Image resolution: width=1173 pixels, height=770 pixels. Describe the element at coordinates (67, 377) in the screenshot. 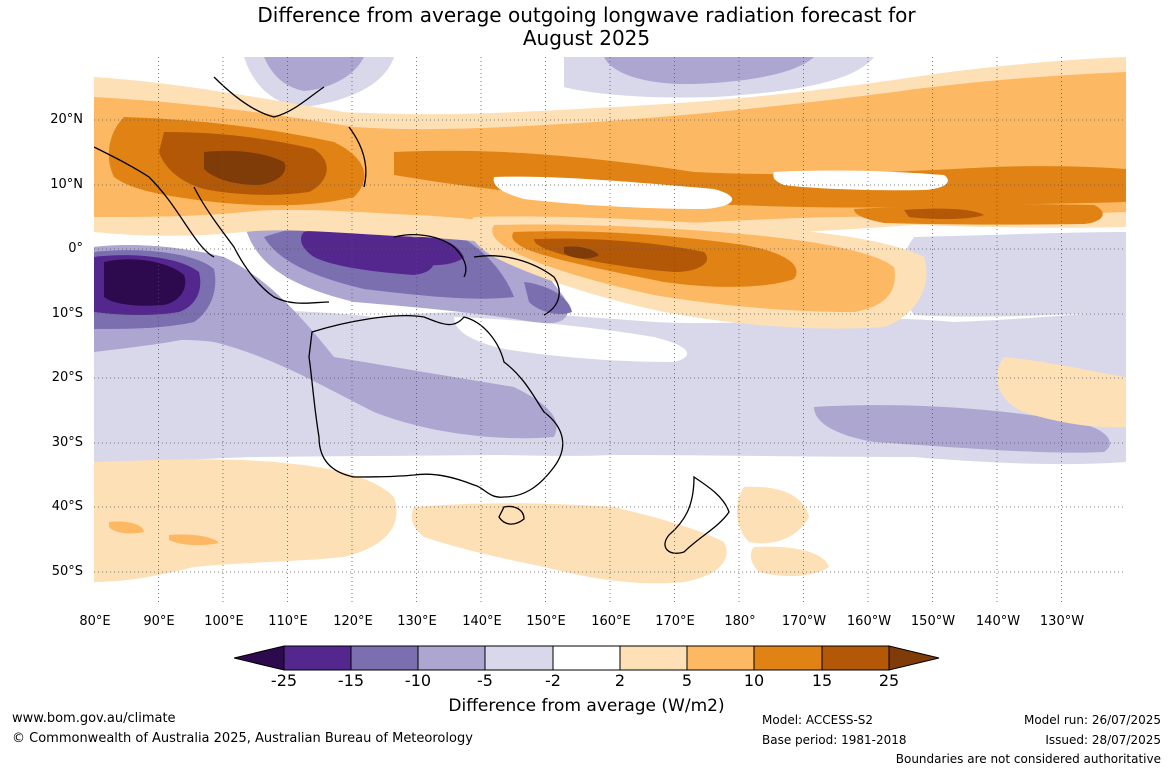

I see `lat-label-20s: 20°S` at that location.